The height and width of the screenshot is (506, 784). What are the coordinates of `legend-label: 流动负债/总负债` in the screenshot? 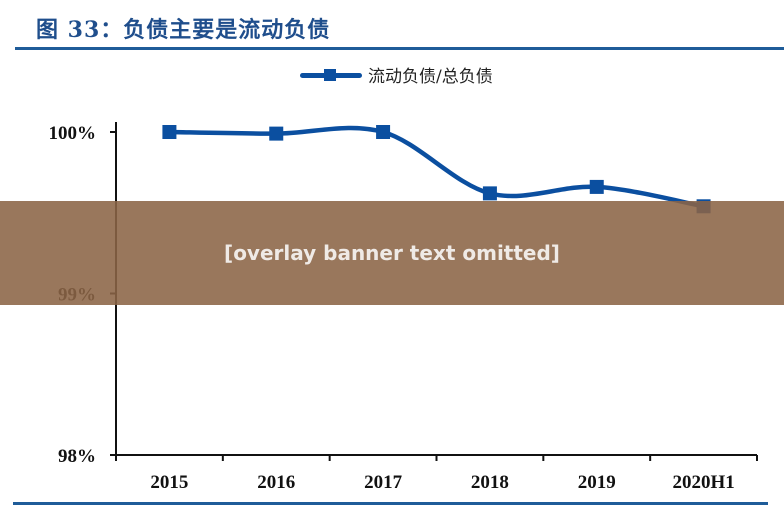 It's located at (430, 77).